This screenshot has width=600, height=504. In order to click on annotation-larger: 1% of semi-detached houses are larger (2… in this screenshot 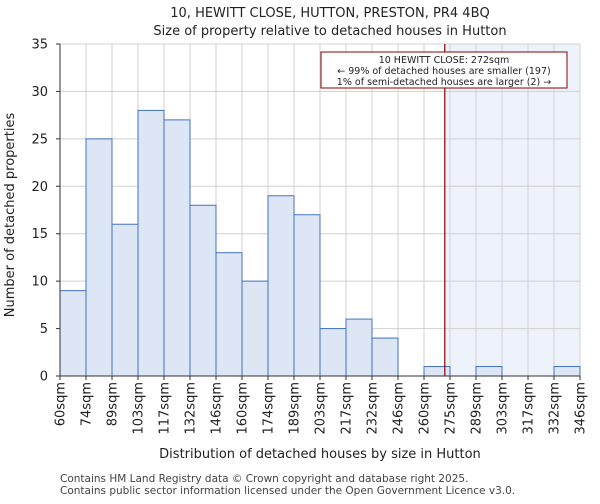, I will do `click(444, 82)`.